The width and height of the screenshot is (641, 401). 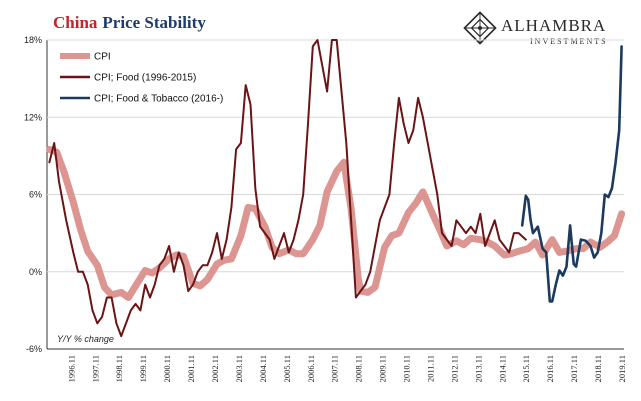 I want to click on x-tick-label: 2017.11, so click(x=574, y=368).